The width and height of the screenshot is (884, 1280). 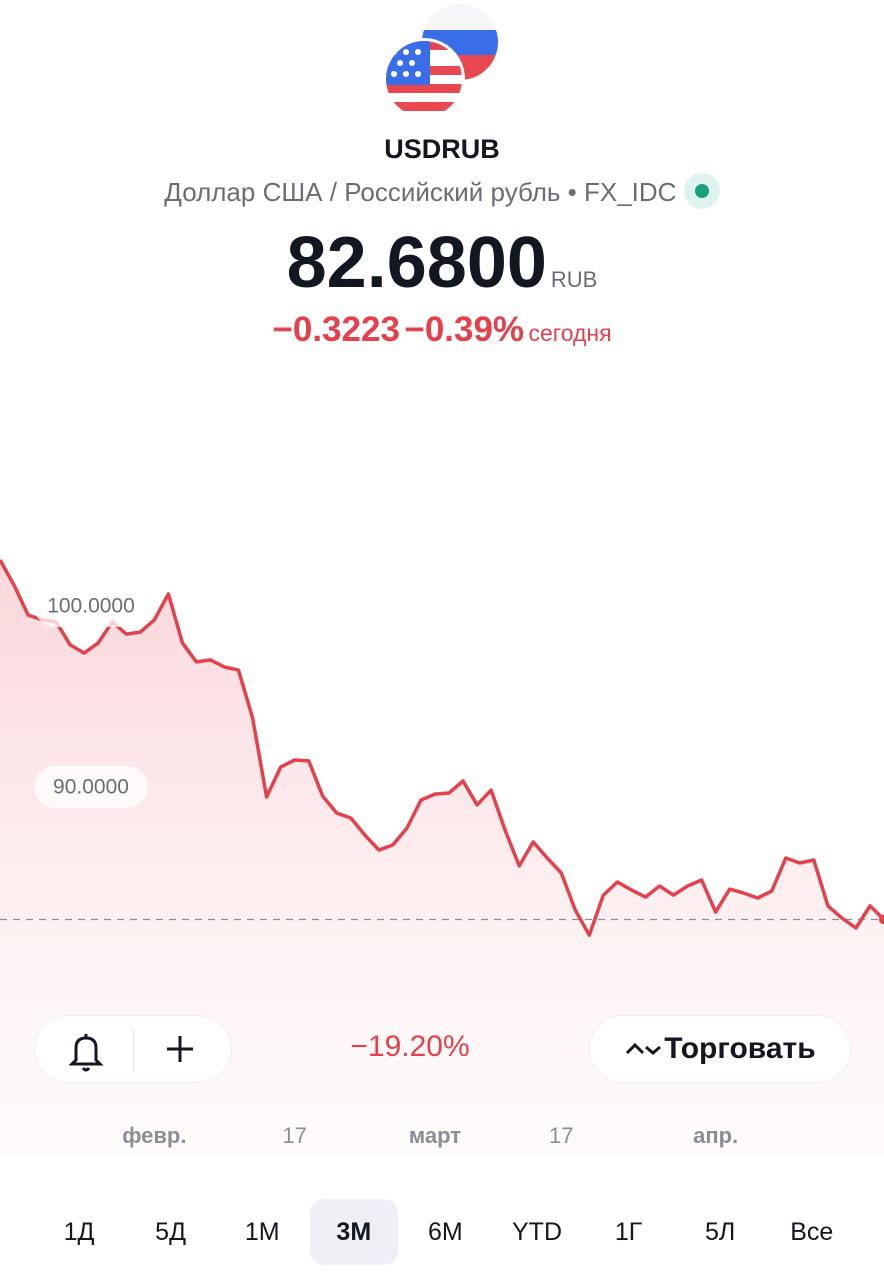 I want to click on alert-button, so click(x=84, y=1049).